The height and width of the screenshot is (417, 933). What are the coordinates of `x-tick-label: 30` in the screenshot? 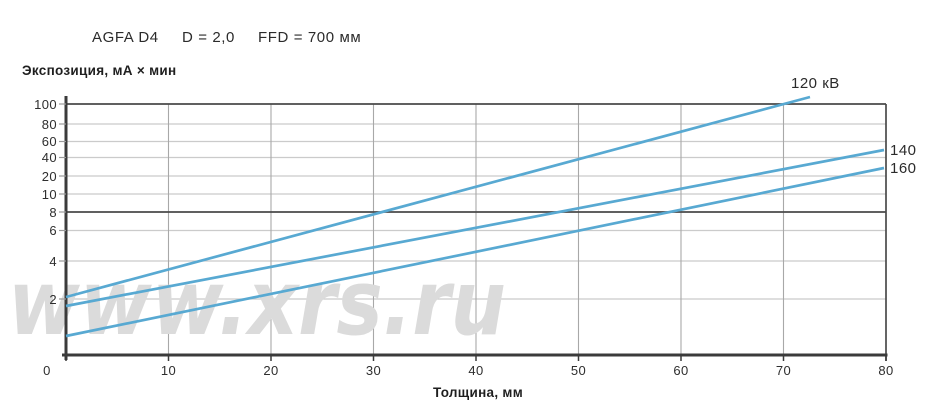 It's located at (373, 370).